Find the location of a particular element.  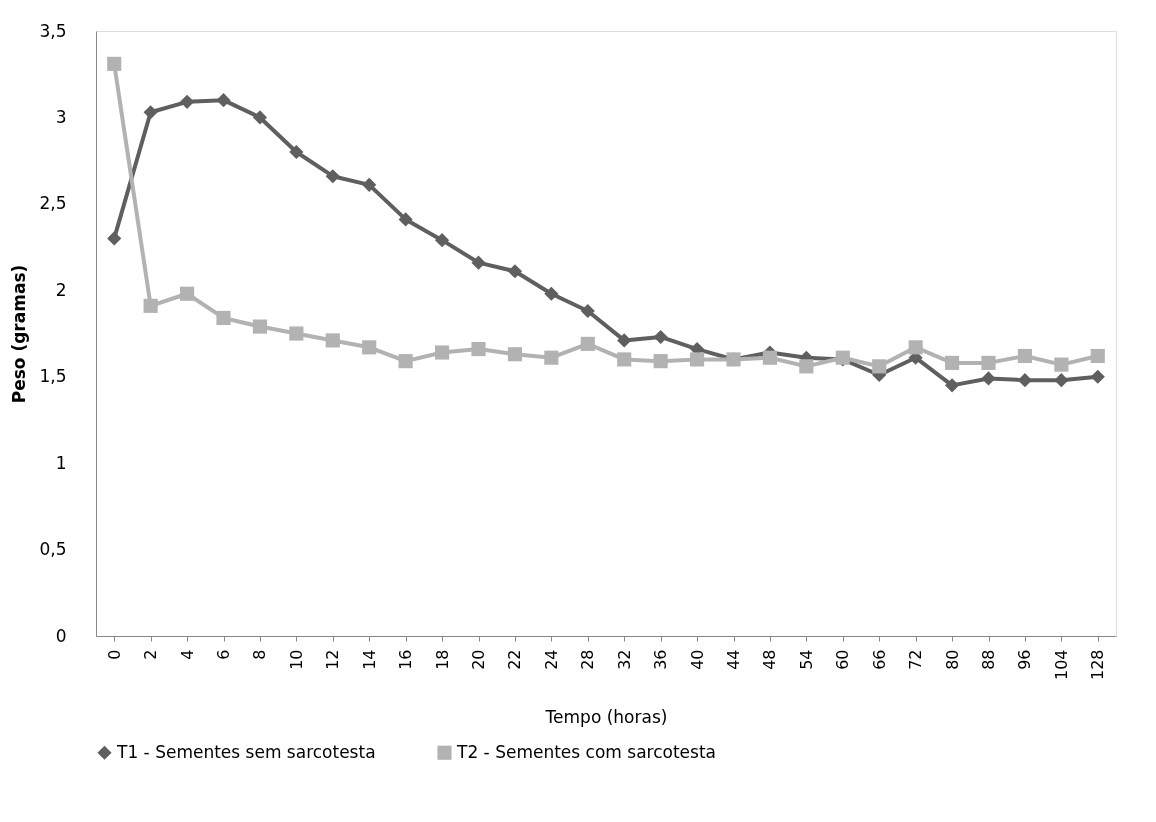

y-tick-label: 2 is located at coordinates (61, 289).